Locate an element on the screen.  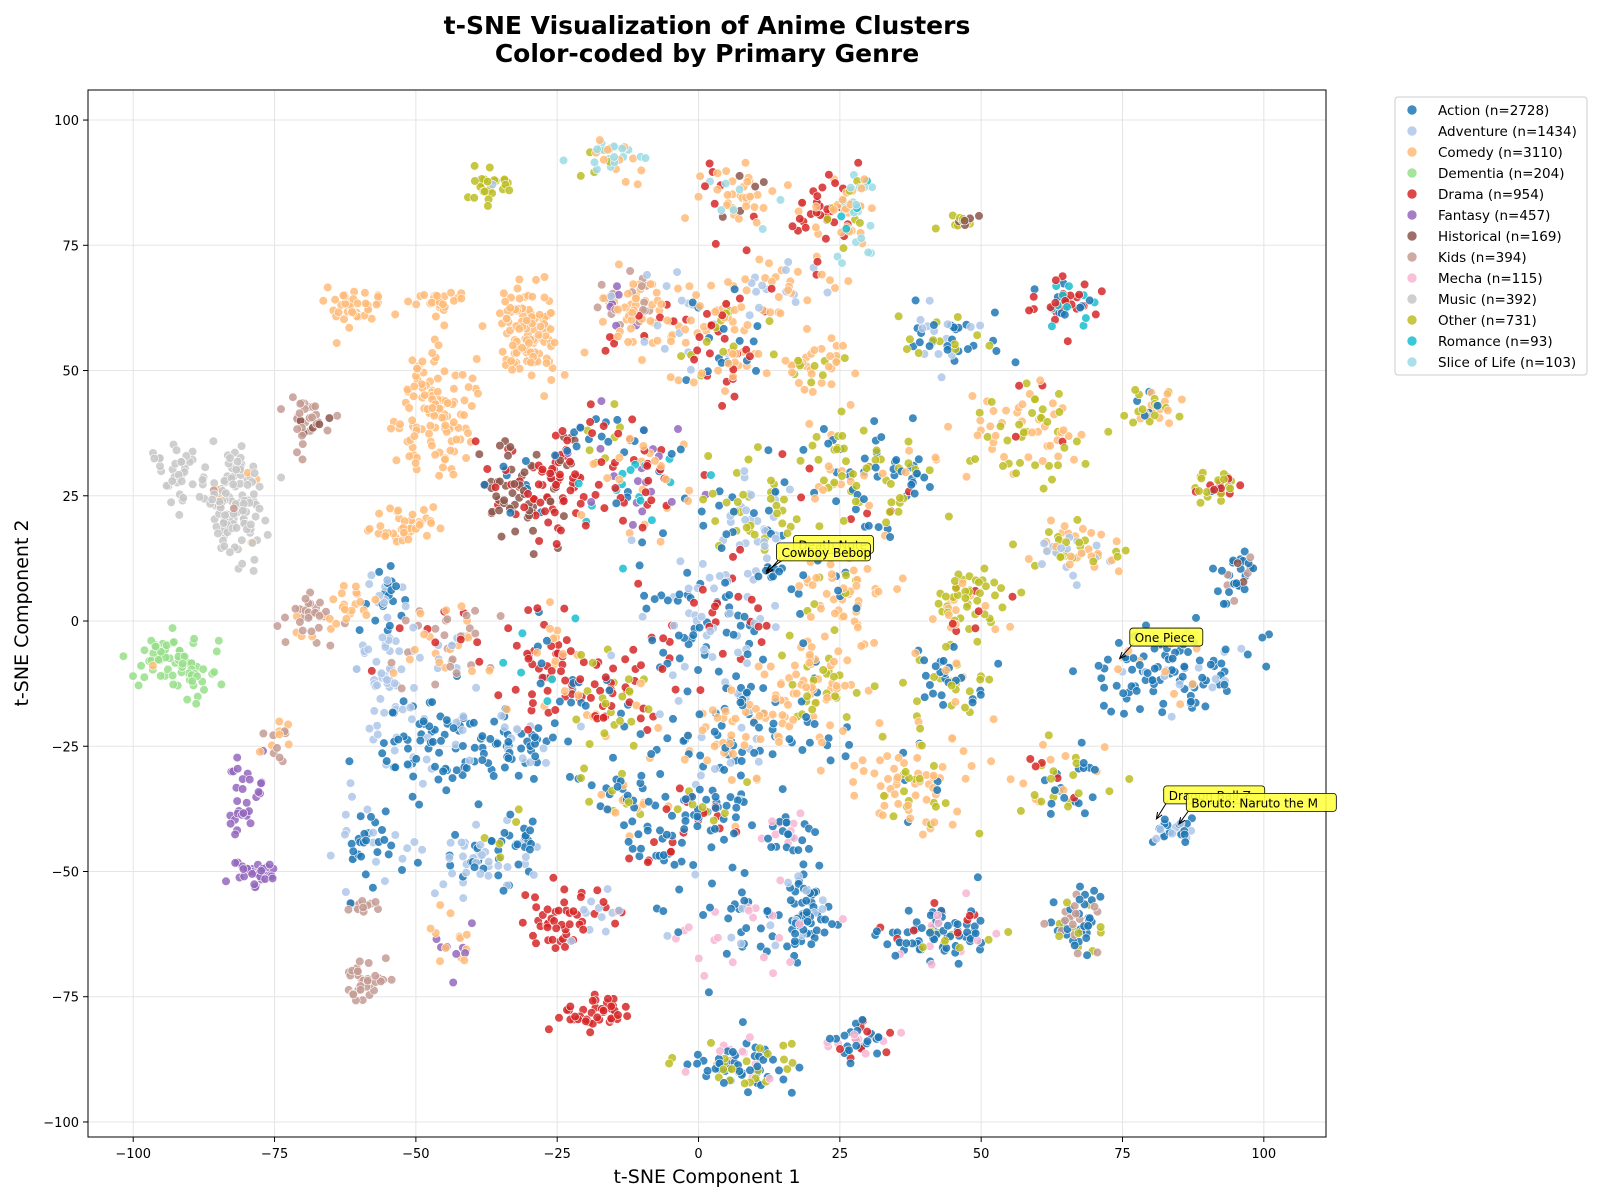
y-tick-label: 75 is located at coordinates (70, 246).